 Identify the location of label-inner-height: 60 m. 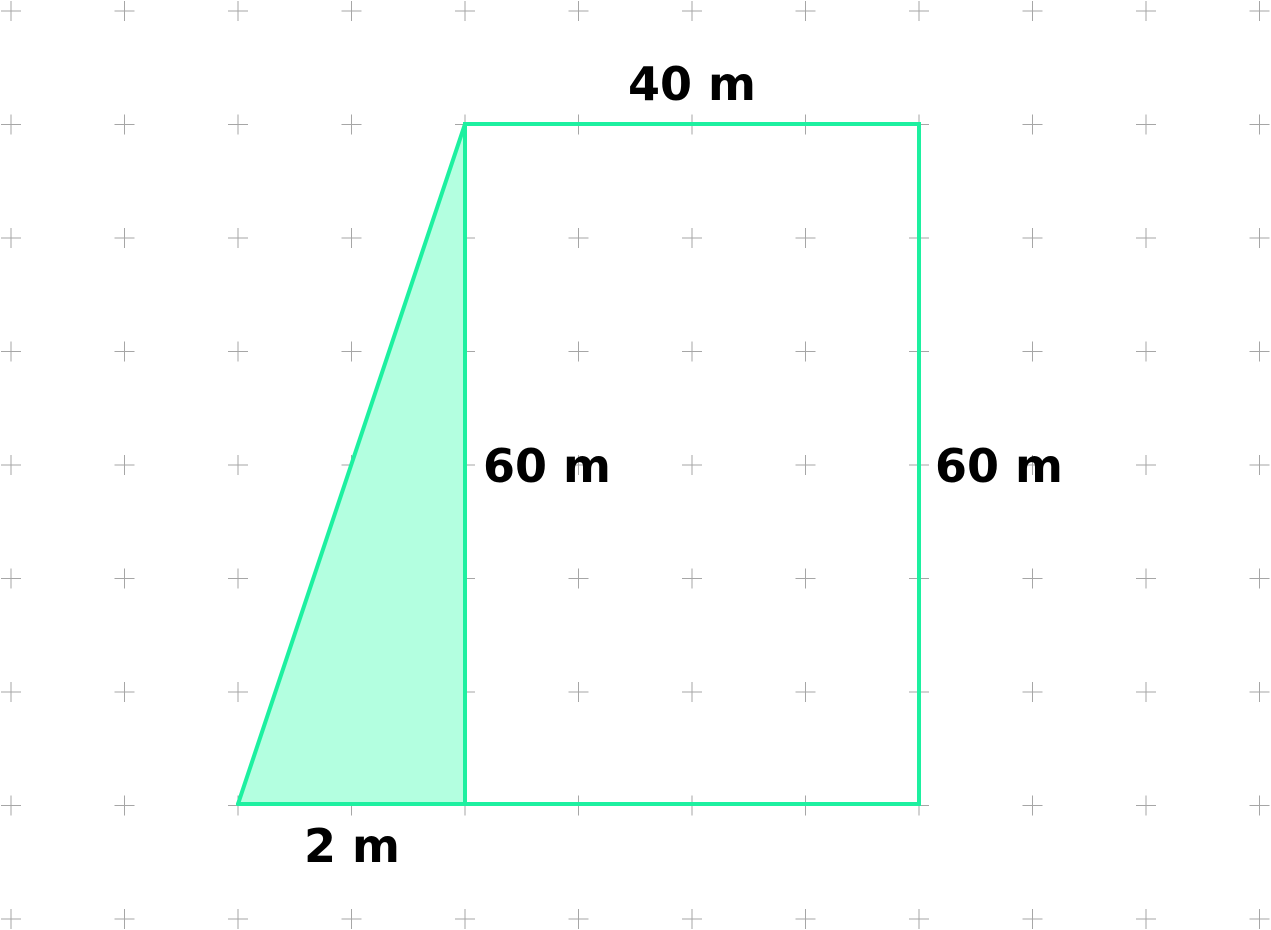
(547, 466).